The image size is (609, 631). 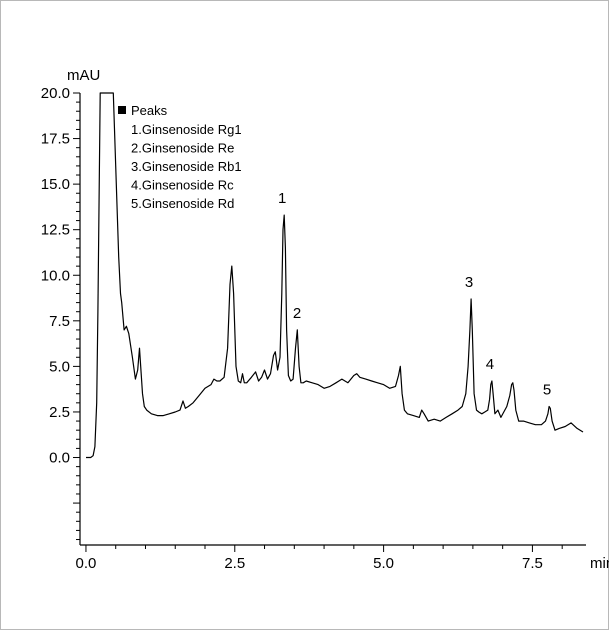 I want to click on peak-label: 2, so click(x=297, y=313).